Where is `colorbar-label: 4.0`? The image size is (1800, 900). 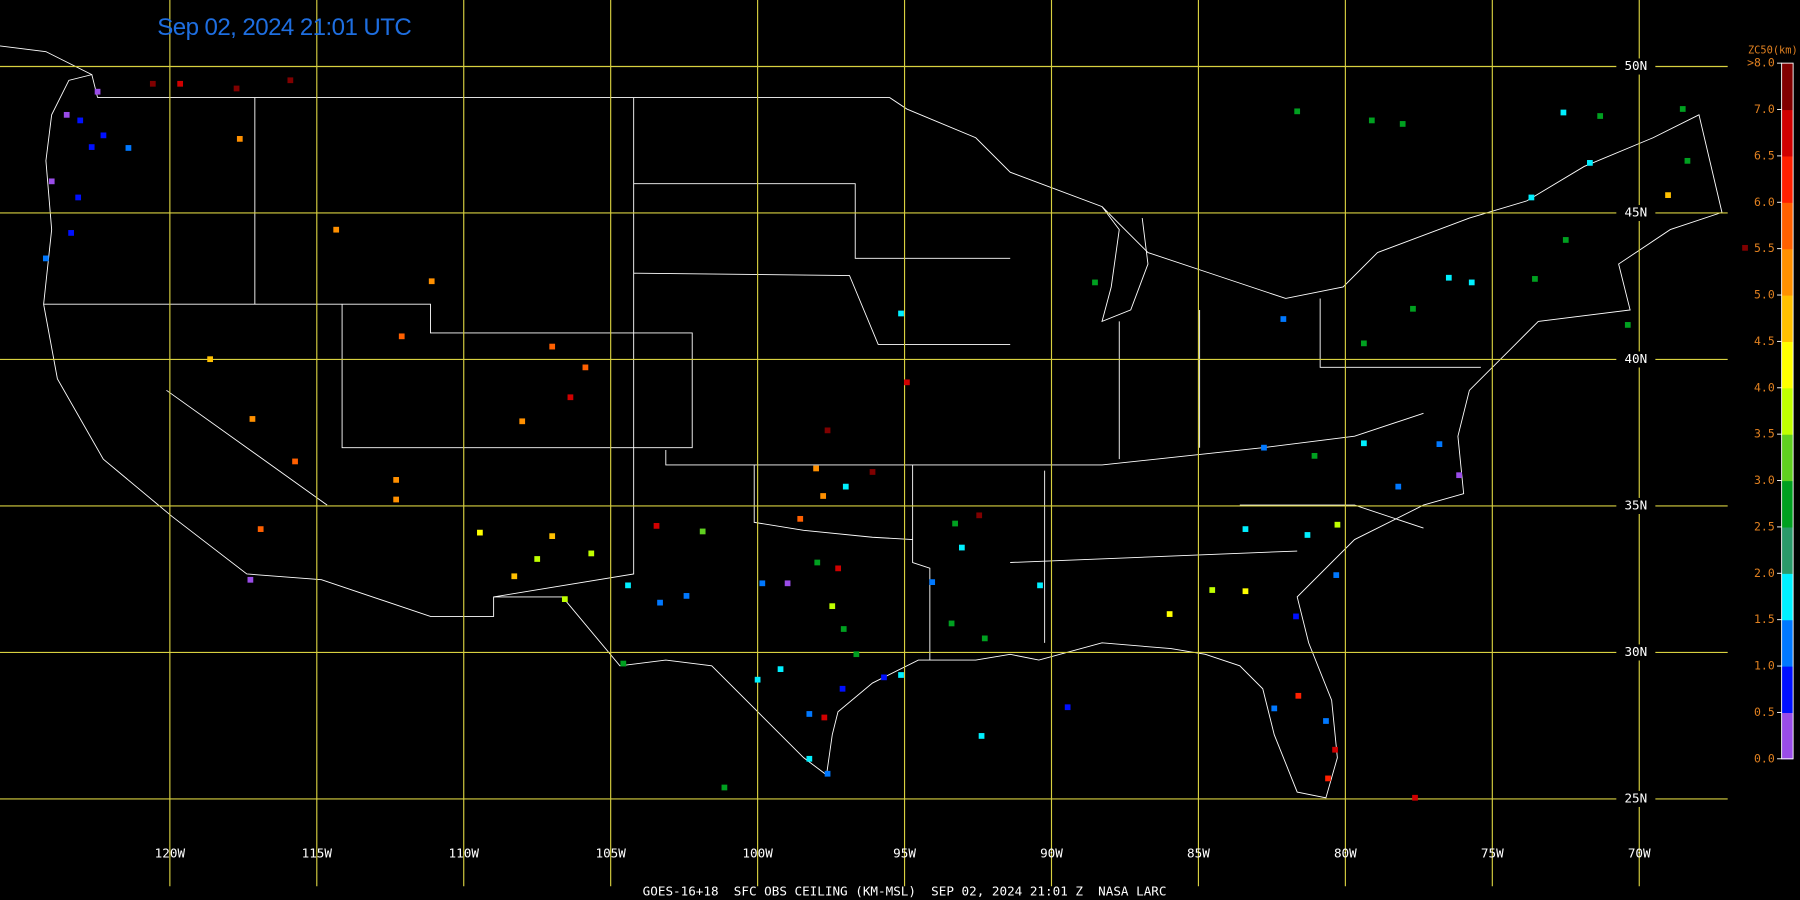
colorbar-label: 4.0 is located at coordinates (1764, 387).